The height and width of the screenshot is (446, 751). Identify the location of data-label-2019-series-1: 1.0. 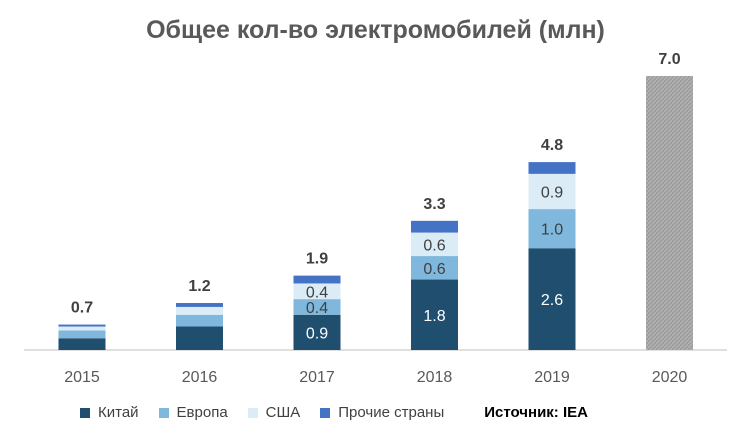
(552, 230).